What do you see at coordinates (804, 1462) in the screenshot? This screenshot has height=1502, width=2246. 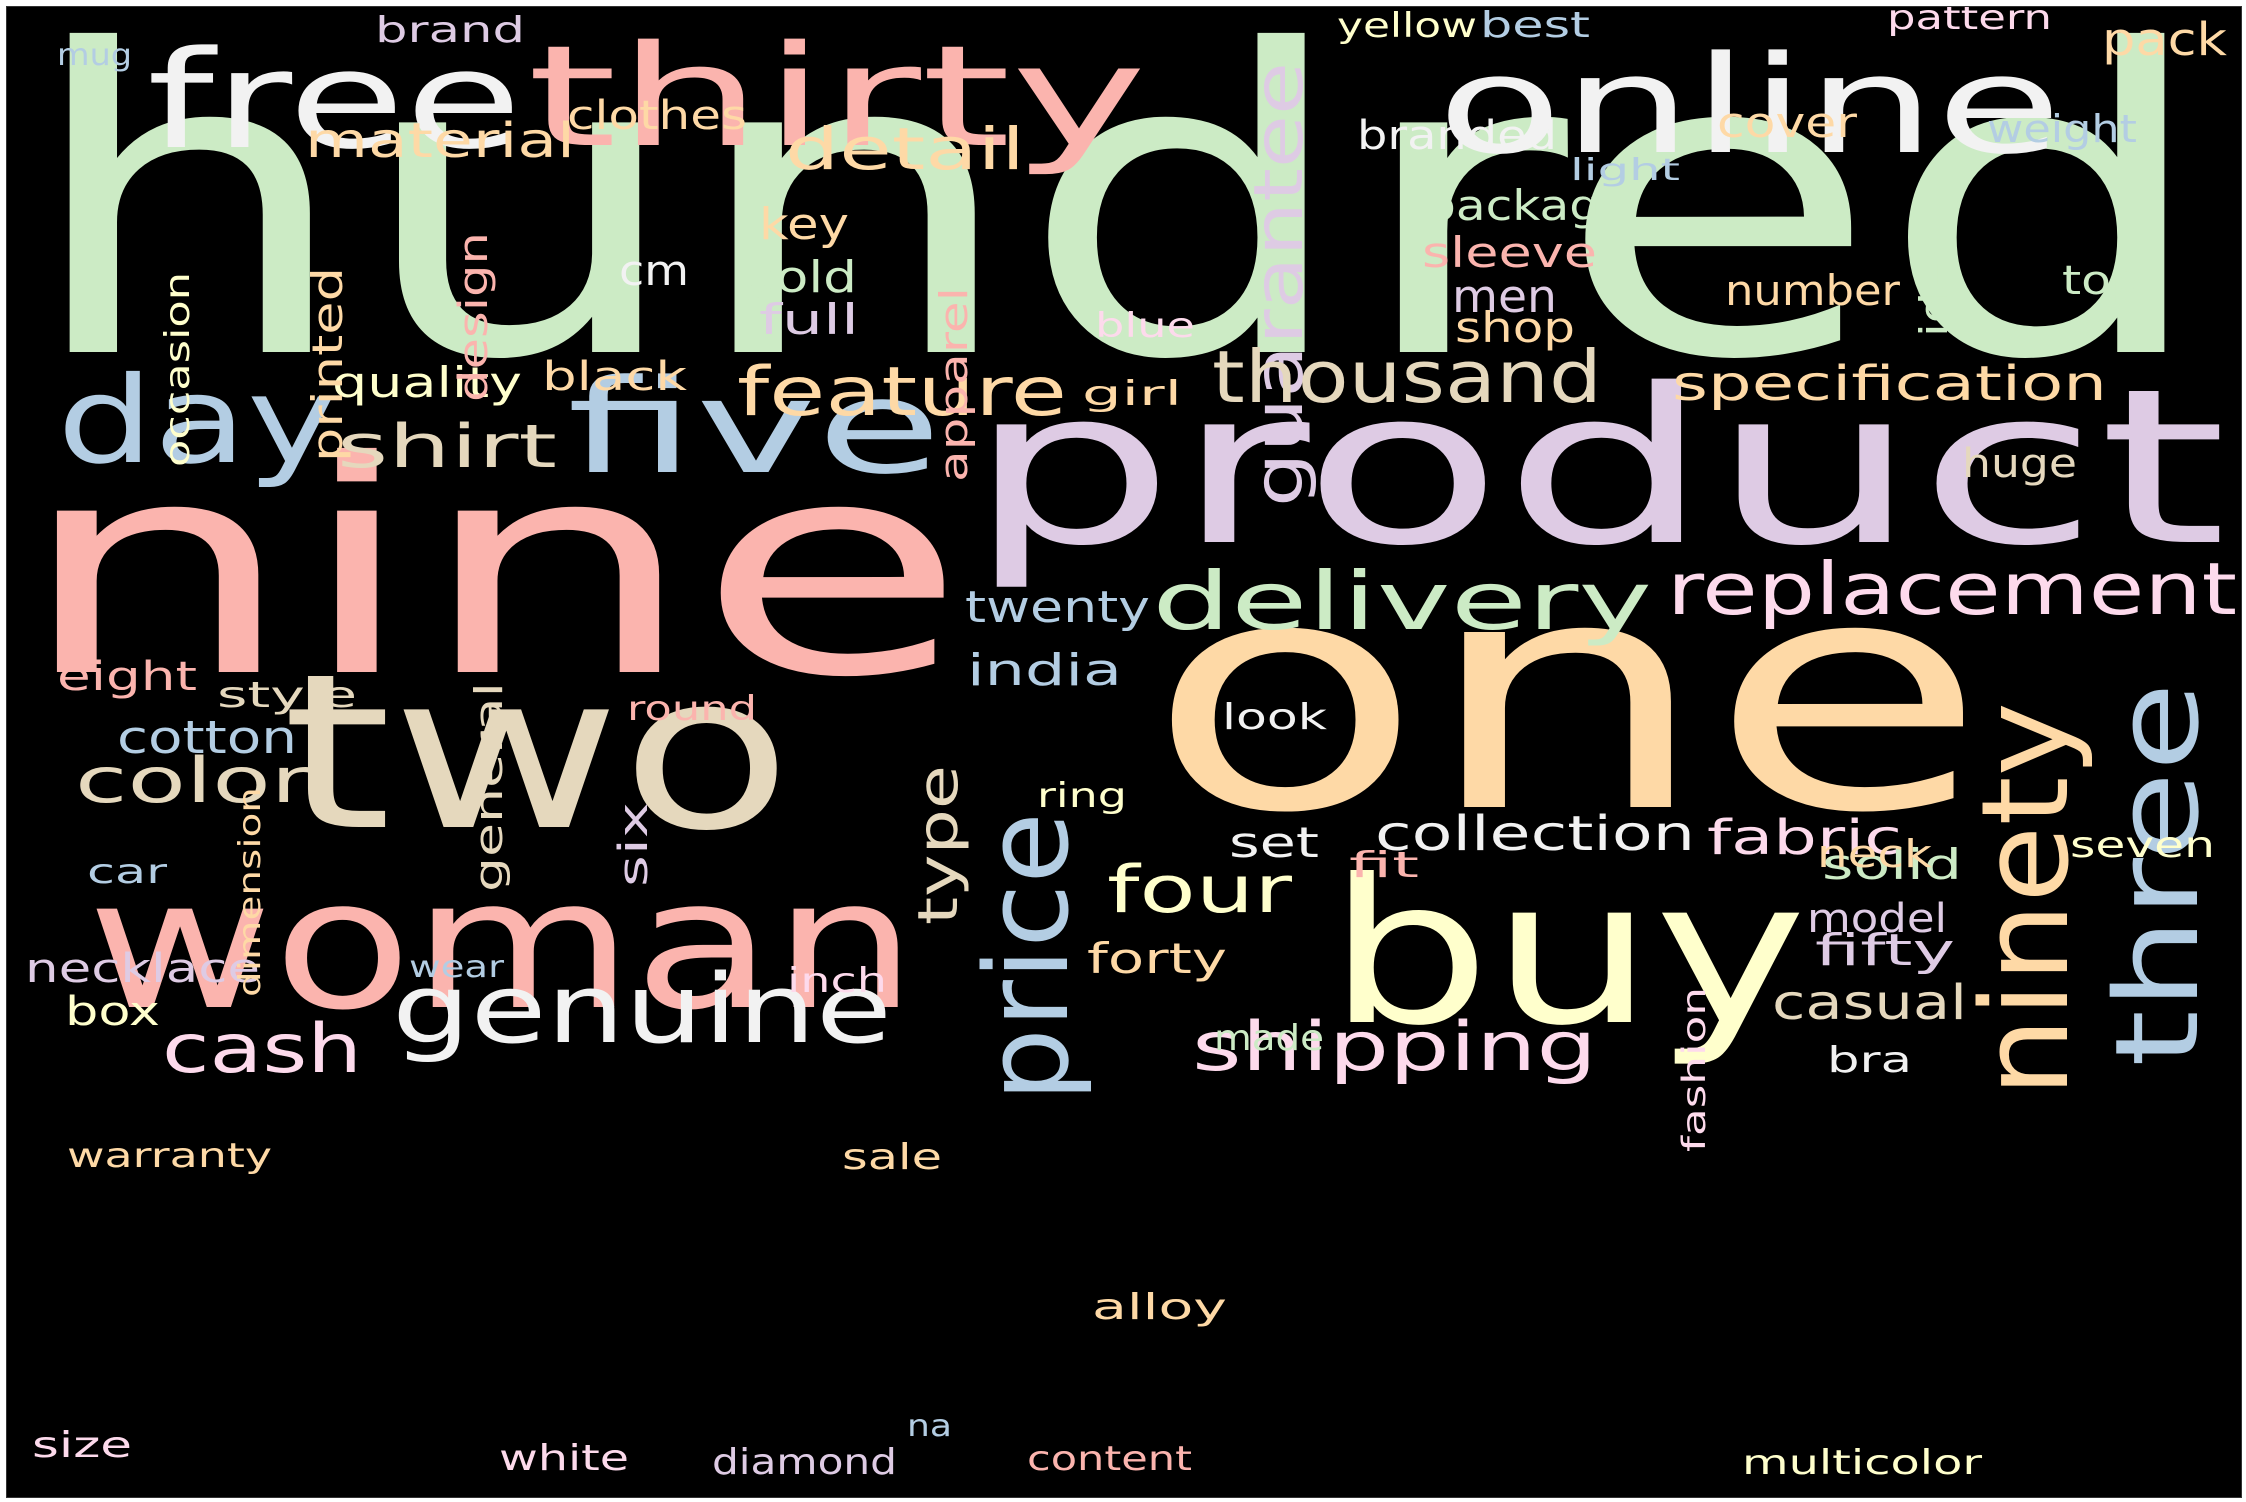 I see `word-diamond: diamond` at bounding box center [804, 1462].